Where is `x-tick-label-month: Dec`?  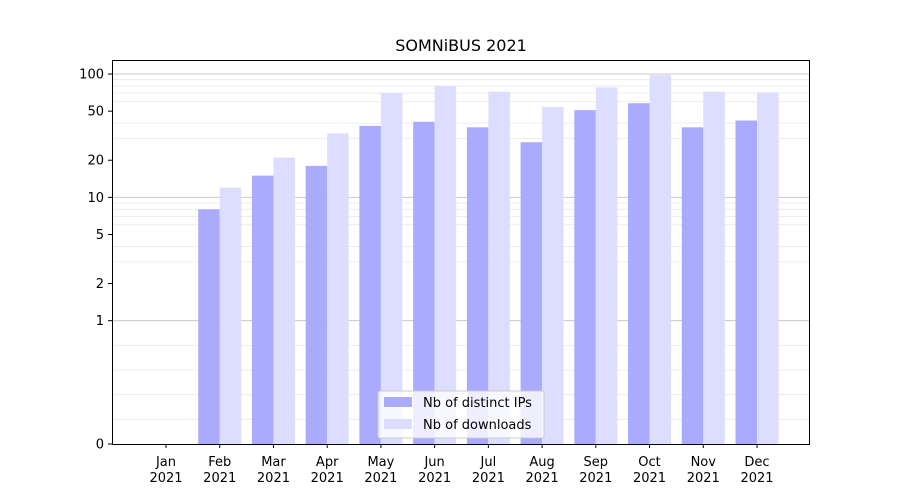
x-tick-label-month: Dec is located at coordinates (756, 462).